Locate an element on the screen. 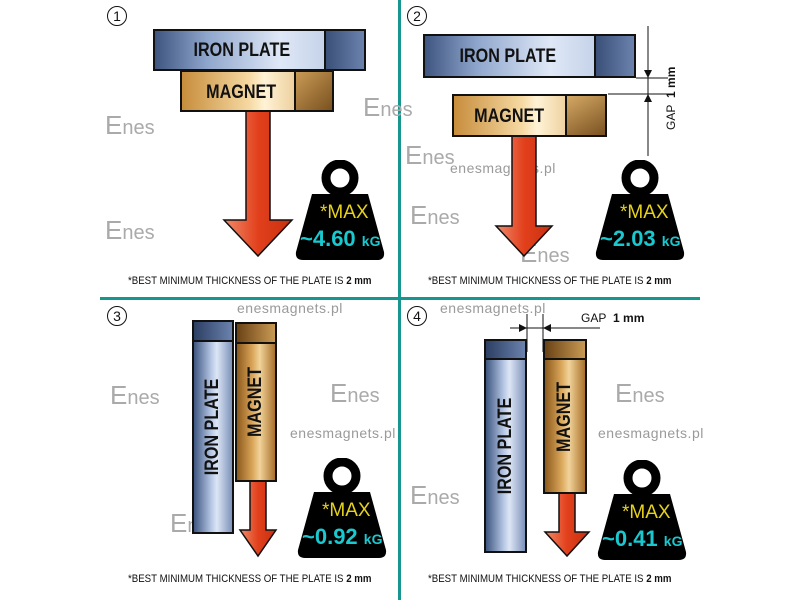 The image size is (800, 600). vertical-divider is located at coordinates (399, 300).